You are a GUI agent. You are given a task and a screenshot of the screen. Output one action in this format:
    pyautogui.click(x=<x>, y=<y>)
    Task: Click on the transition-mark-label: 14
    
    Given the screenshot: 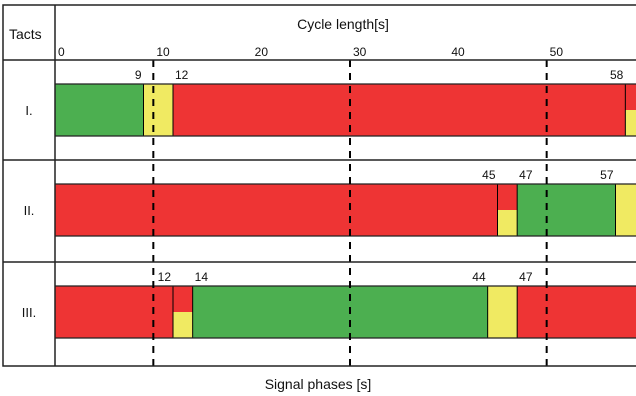 What is the action you would take?
    pyautogui.click(x=202, y=277)
    